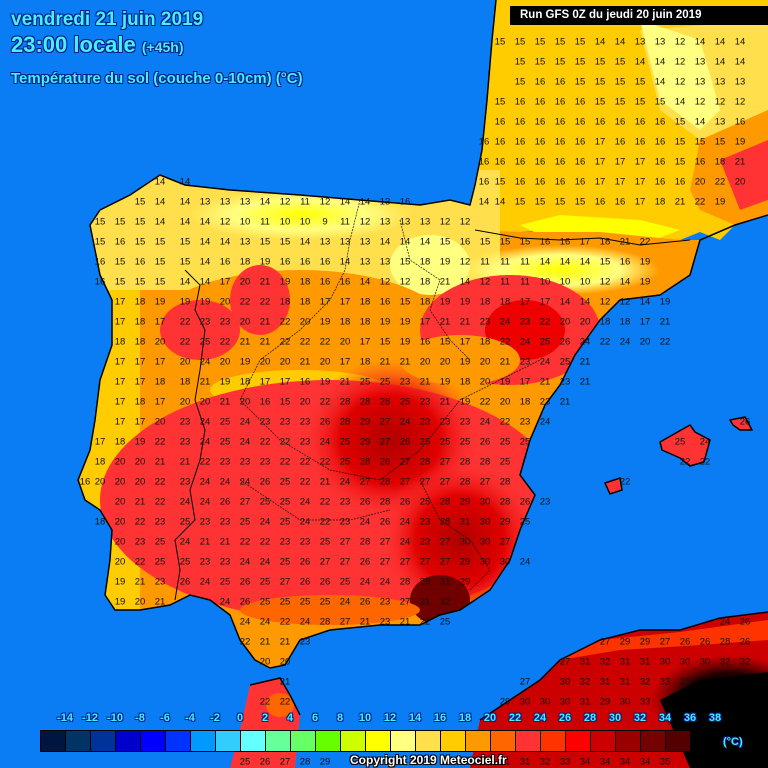 The image size is (768, 768). What do you see at coordinates (445, 602) in the screenshot?
I see `grid-value: 32` at bounding box center [445, 602].